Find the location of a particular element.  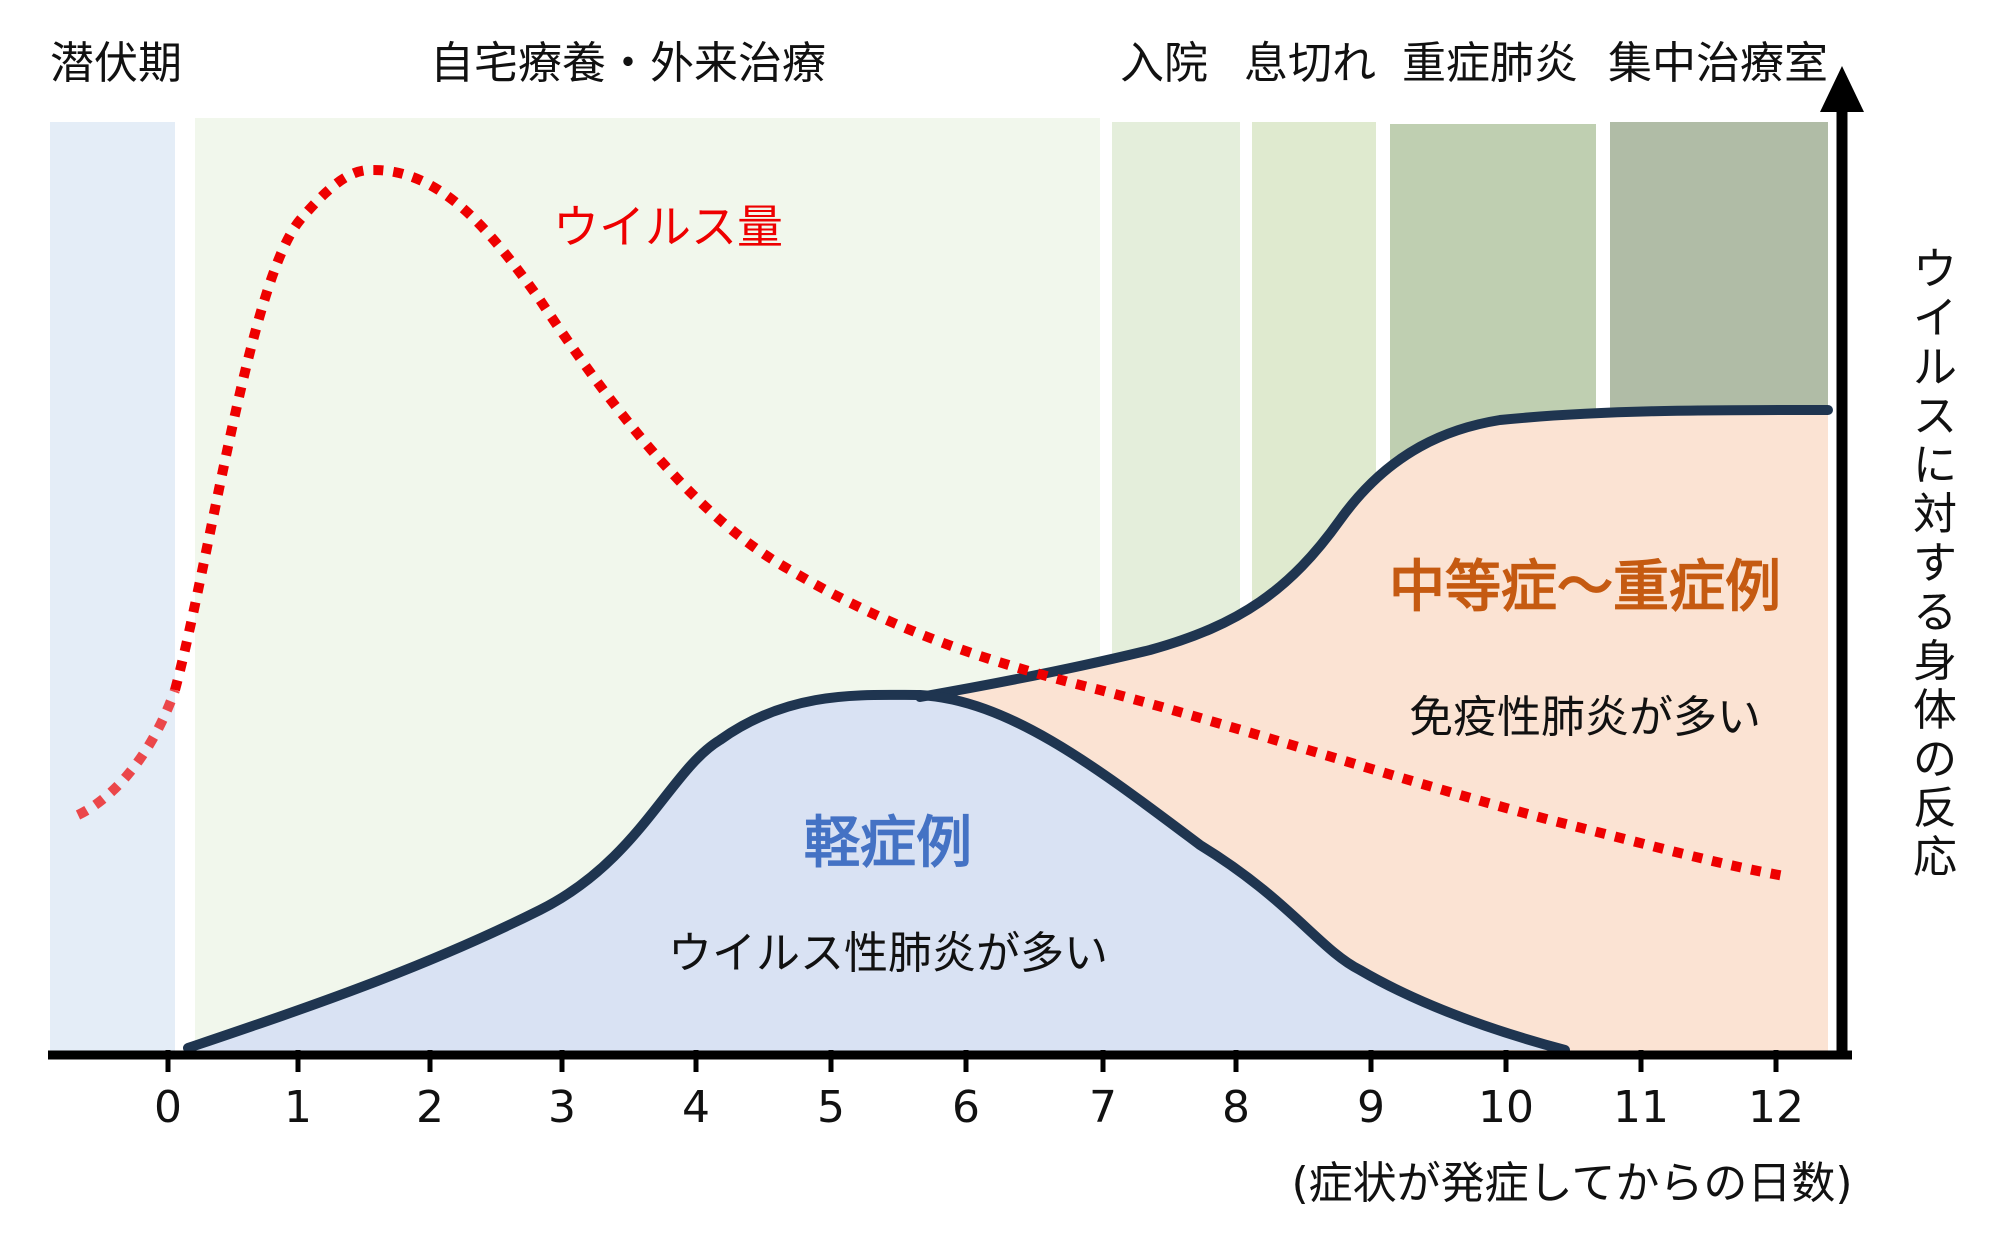

y-axis-caption-char: ル is located at coordinates (1935, 367).